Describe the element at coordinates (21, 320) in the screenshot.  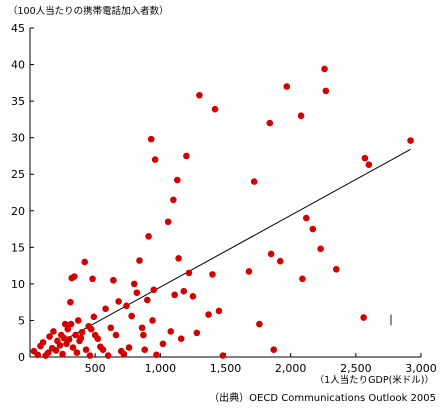
I see `y-tick-label: 5` at that location.